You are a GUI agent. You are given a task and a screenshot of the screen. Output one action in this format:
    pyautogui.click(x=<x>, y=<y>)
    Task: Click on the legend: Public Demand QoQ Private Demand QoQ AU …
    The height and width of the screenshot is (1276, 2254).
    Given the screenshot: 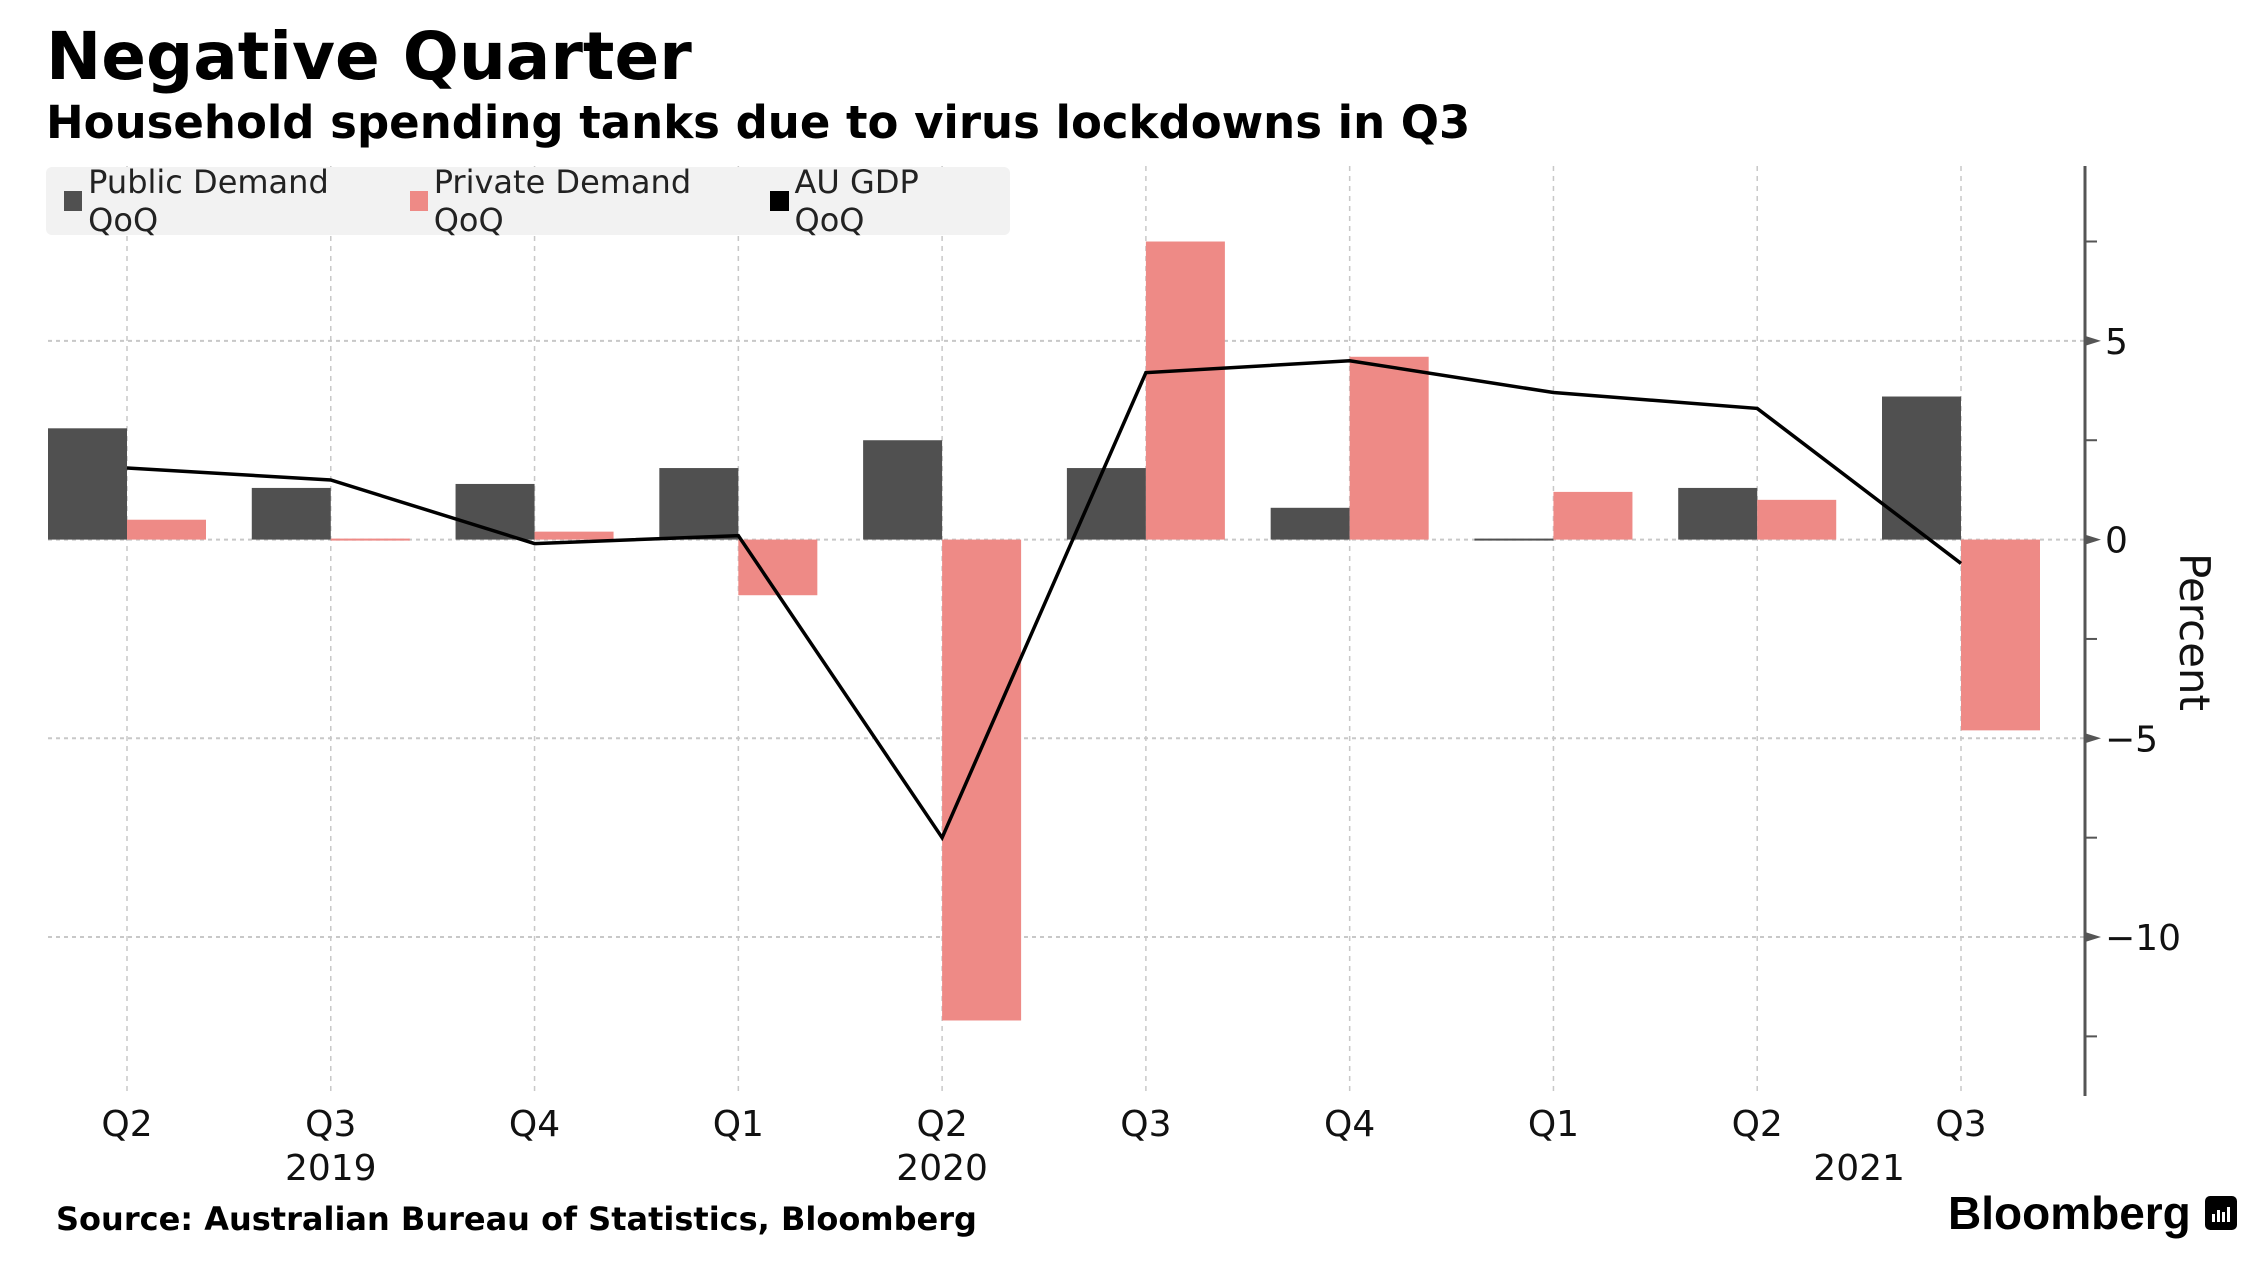 What is the action you would take?
    pyautogui.click(x=528, y=201)
    